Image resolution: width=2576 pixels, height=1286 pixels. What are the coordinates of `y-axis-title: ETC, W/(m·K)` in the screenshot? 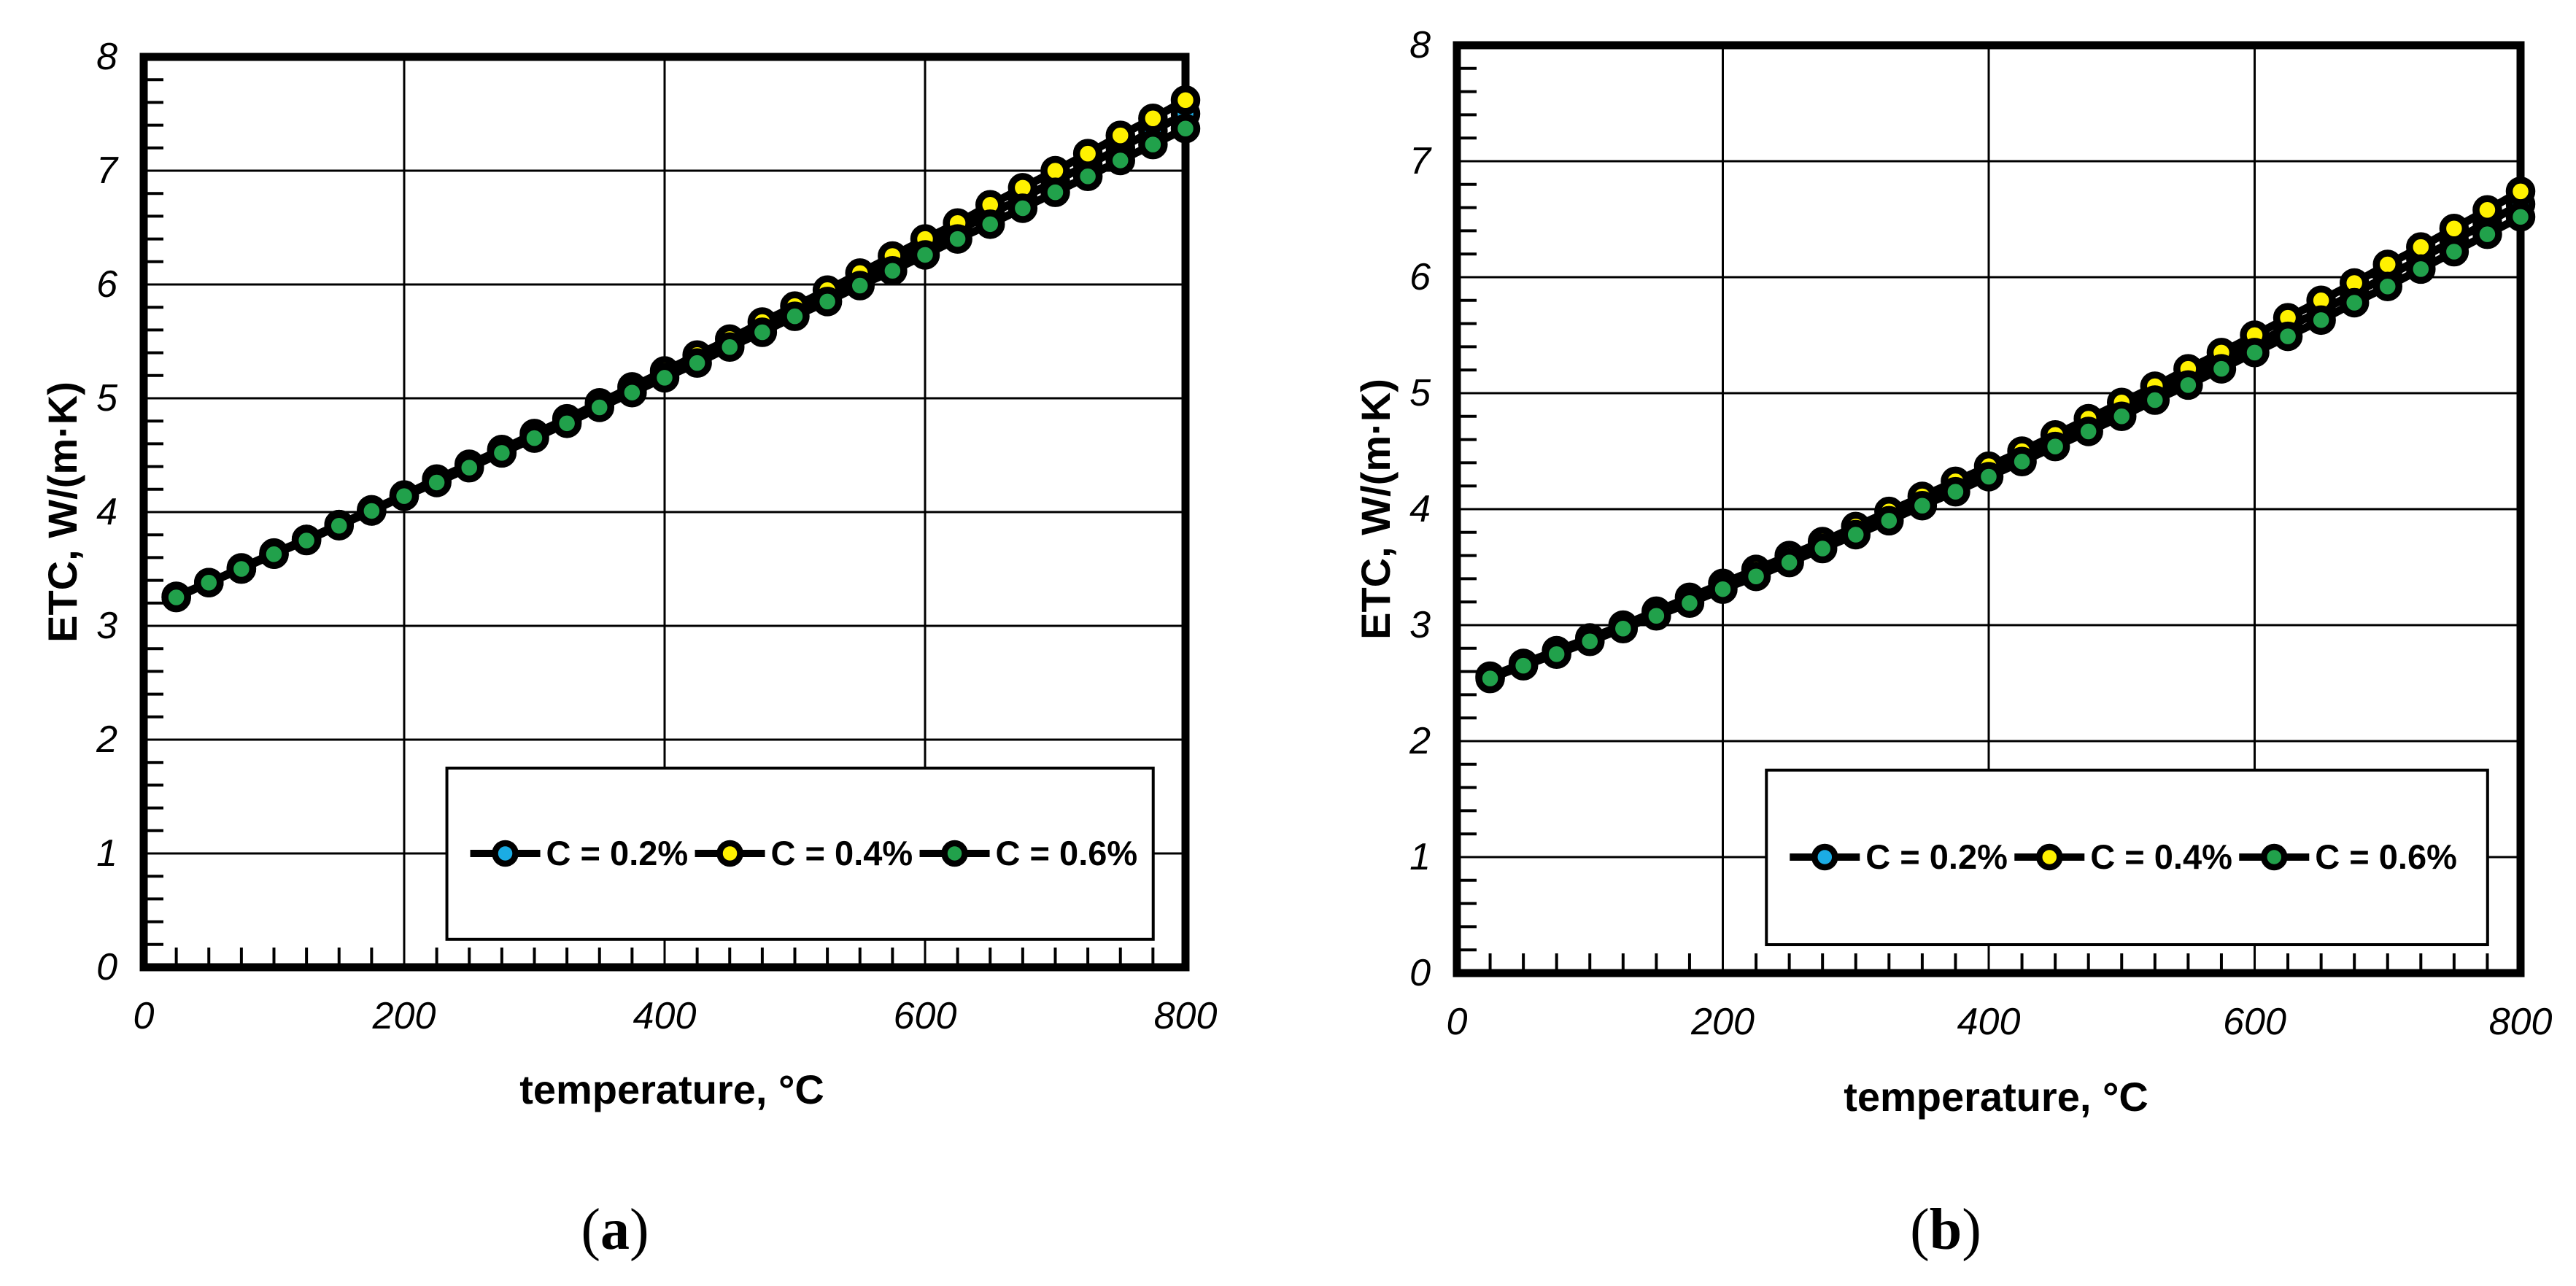 It's located at (1376, 509).